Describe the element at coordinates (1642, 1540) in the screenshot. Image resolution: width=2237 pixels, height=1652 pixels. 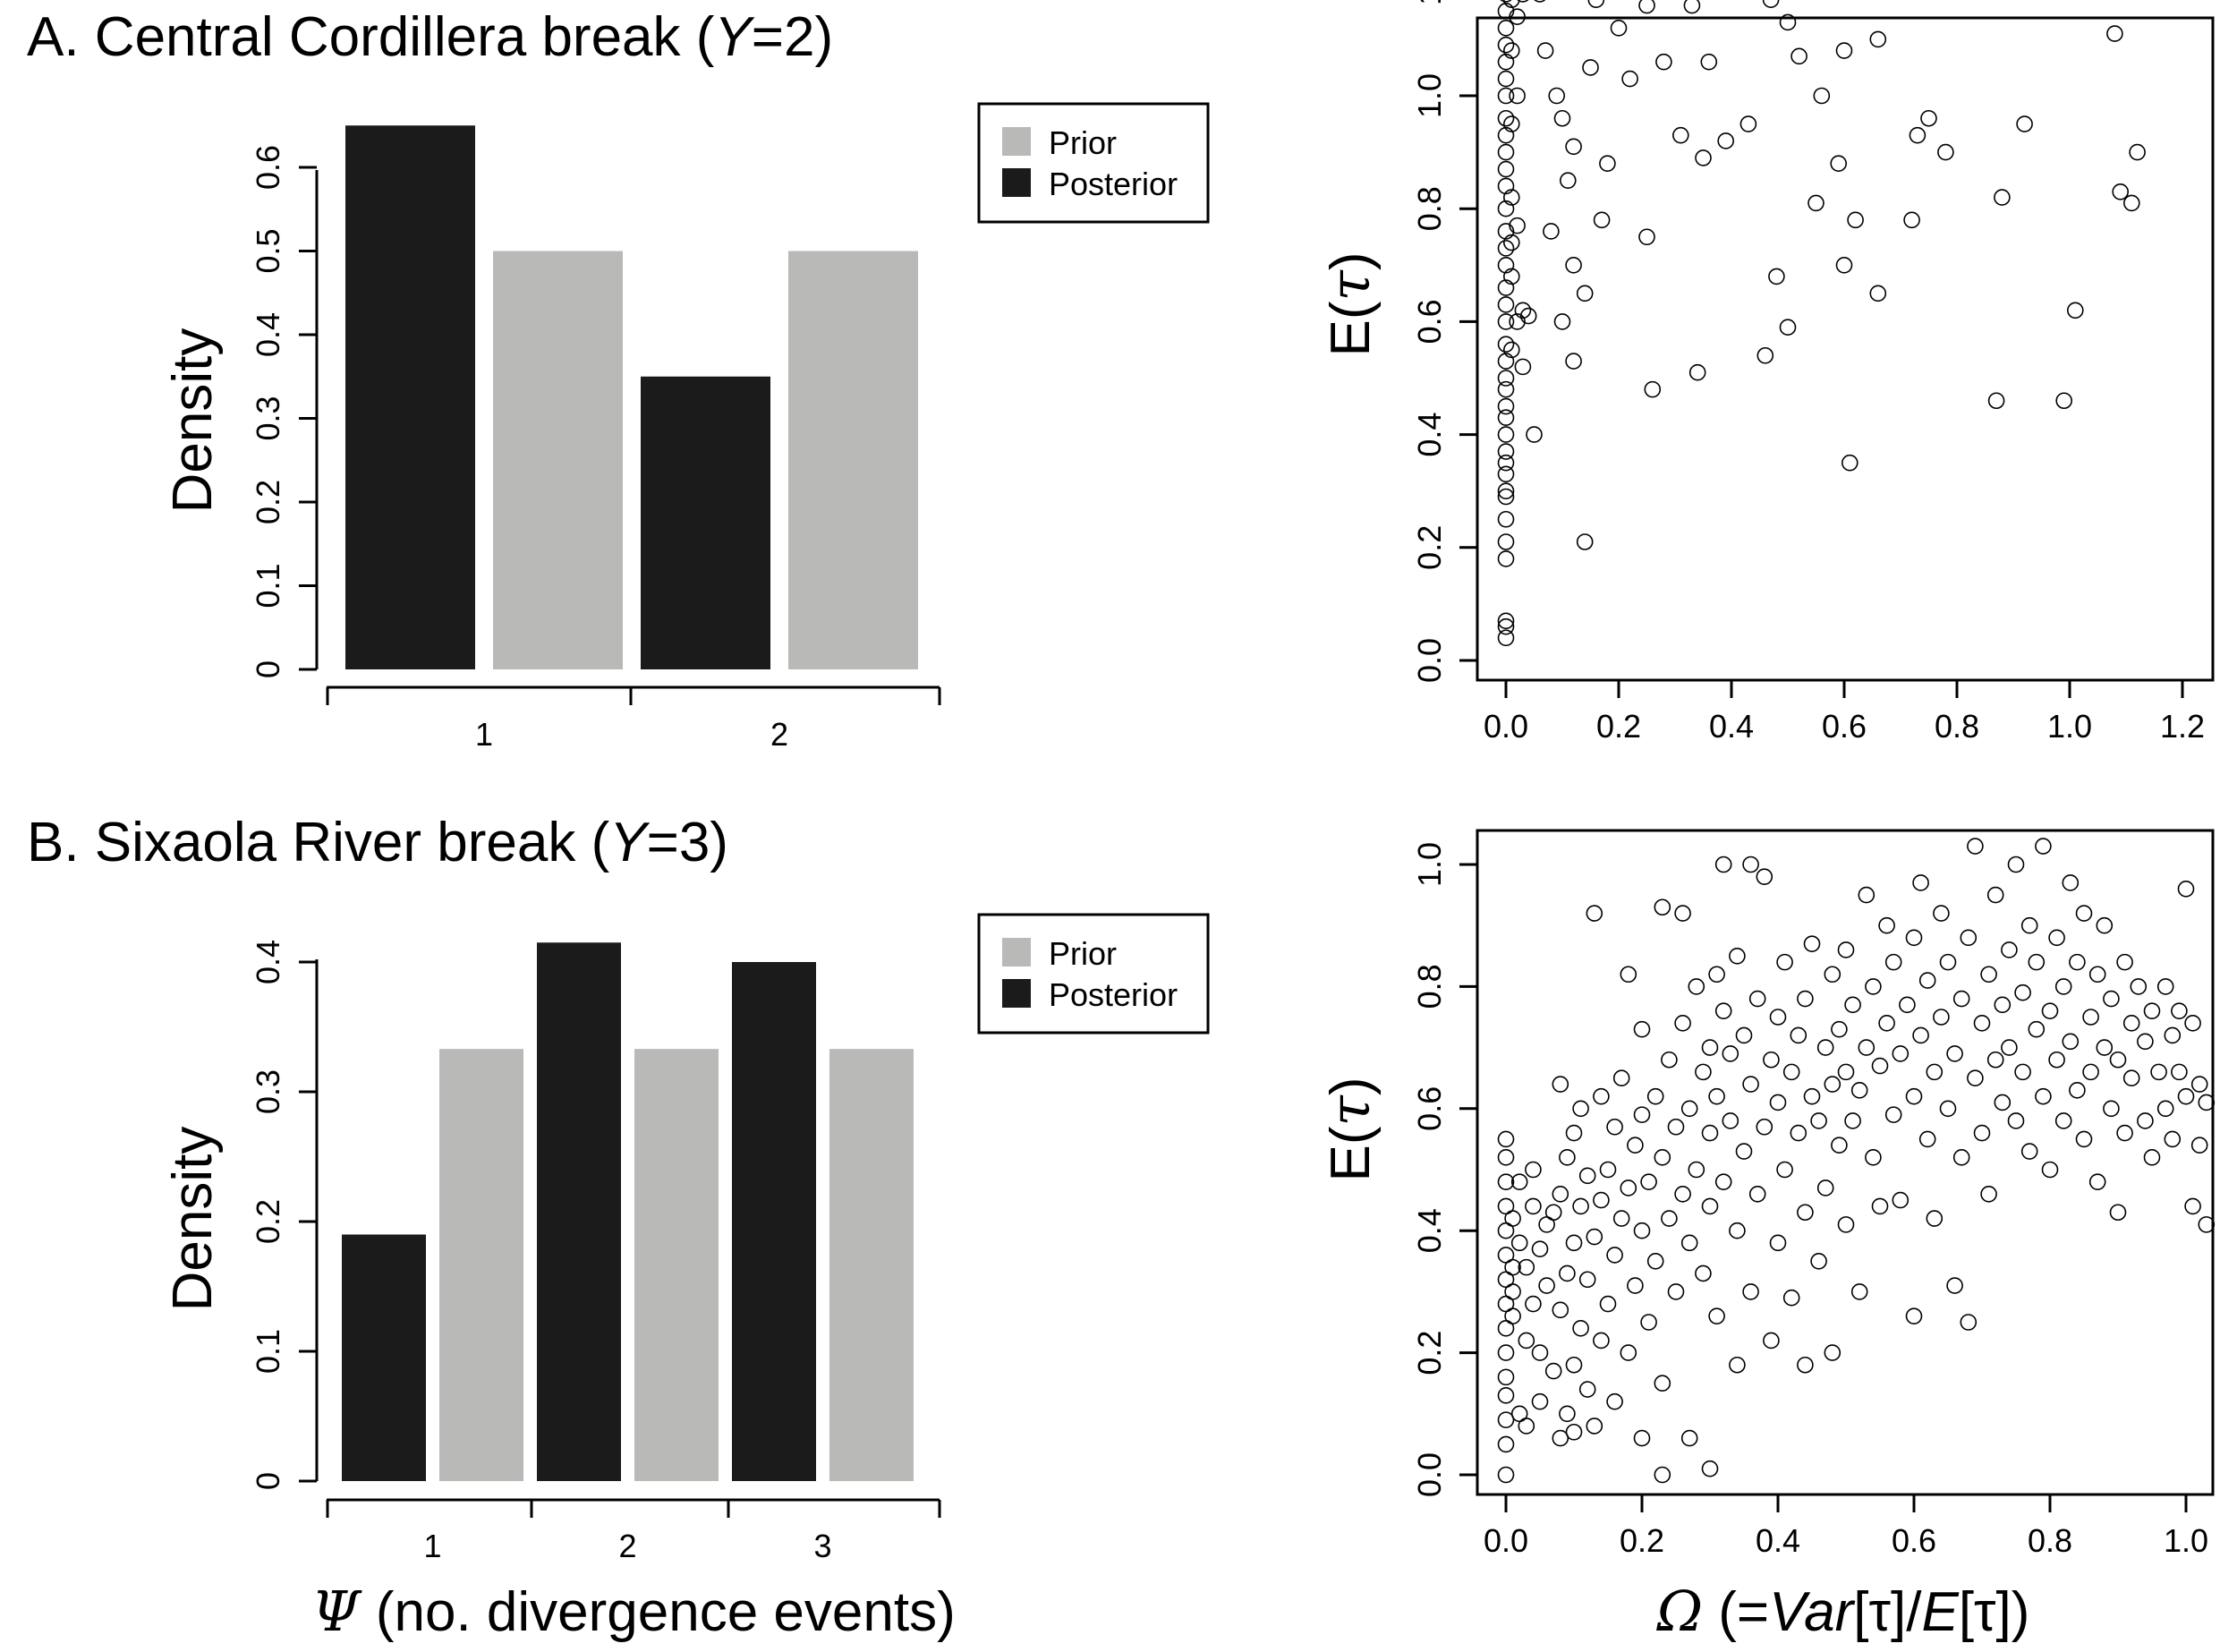
I see `x-tick-label: 0.2` at that location.